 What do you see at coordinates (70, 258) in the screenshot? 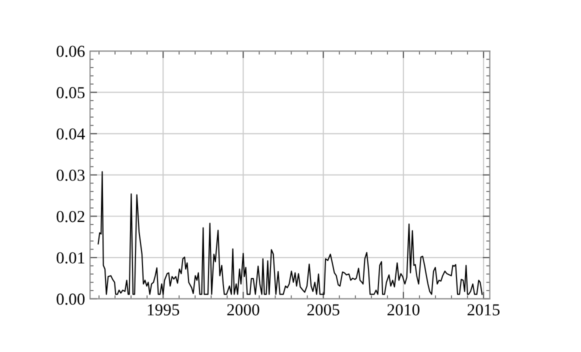
I see `y-tick-label: 0.01` at bounding box center [70, 258].